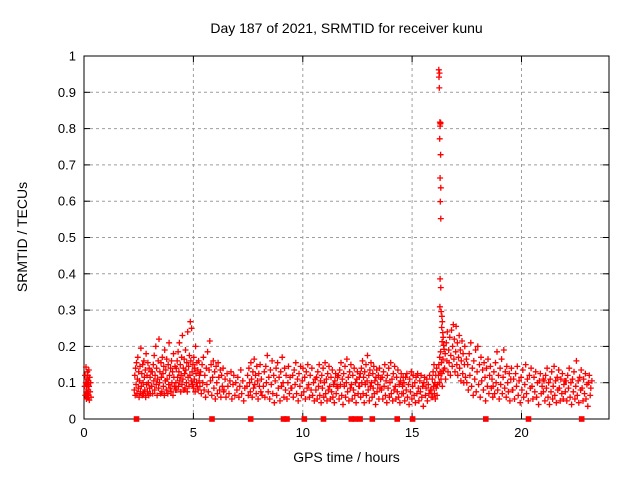 The width and height of the screenshot is (640, 480). I want to click on y-tick-label: 1, so click(72, 56).